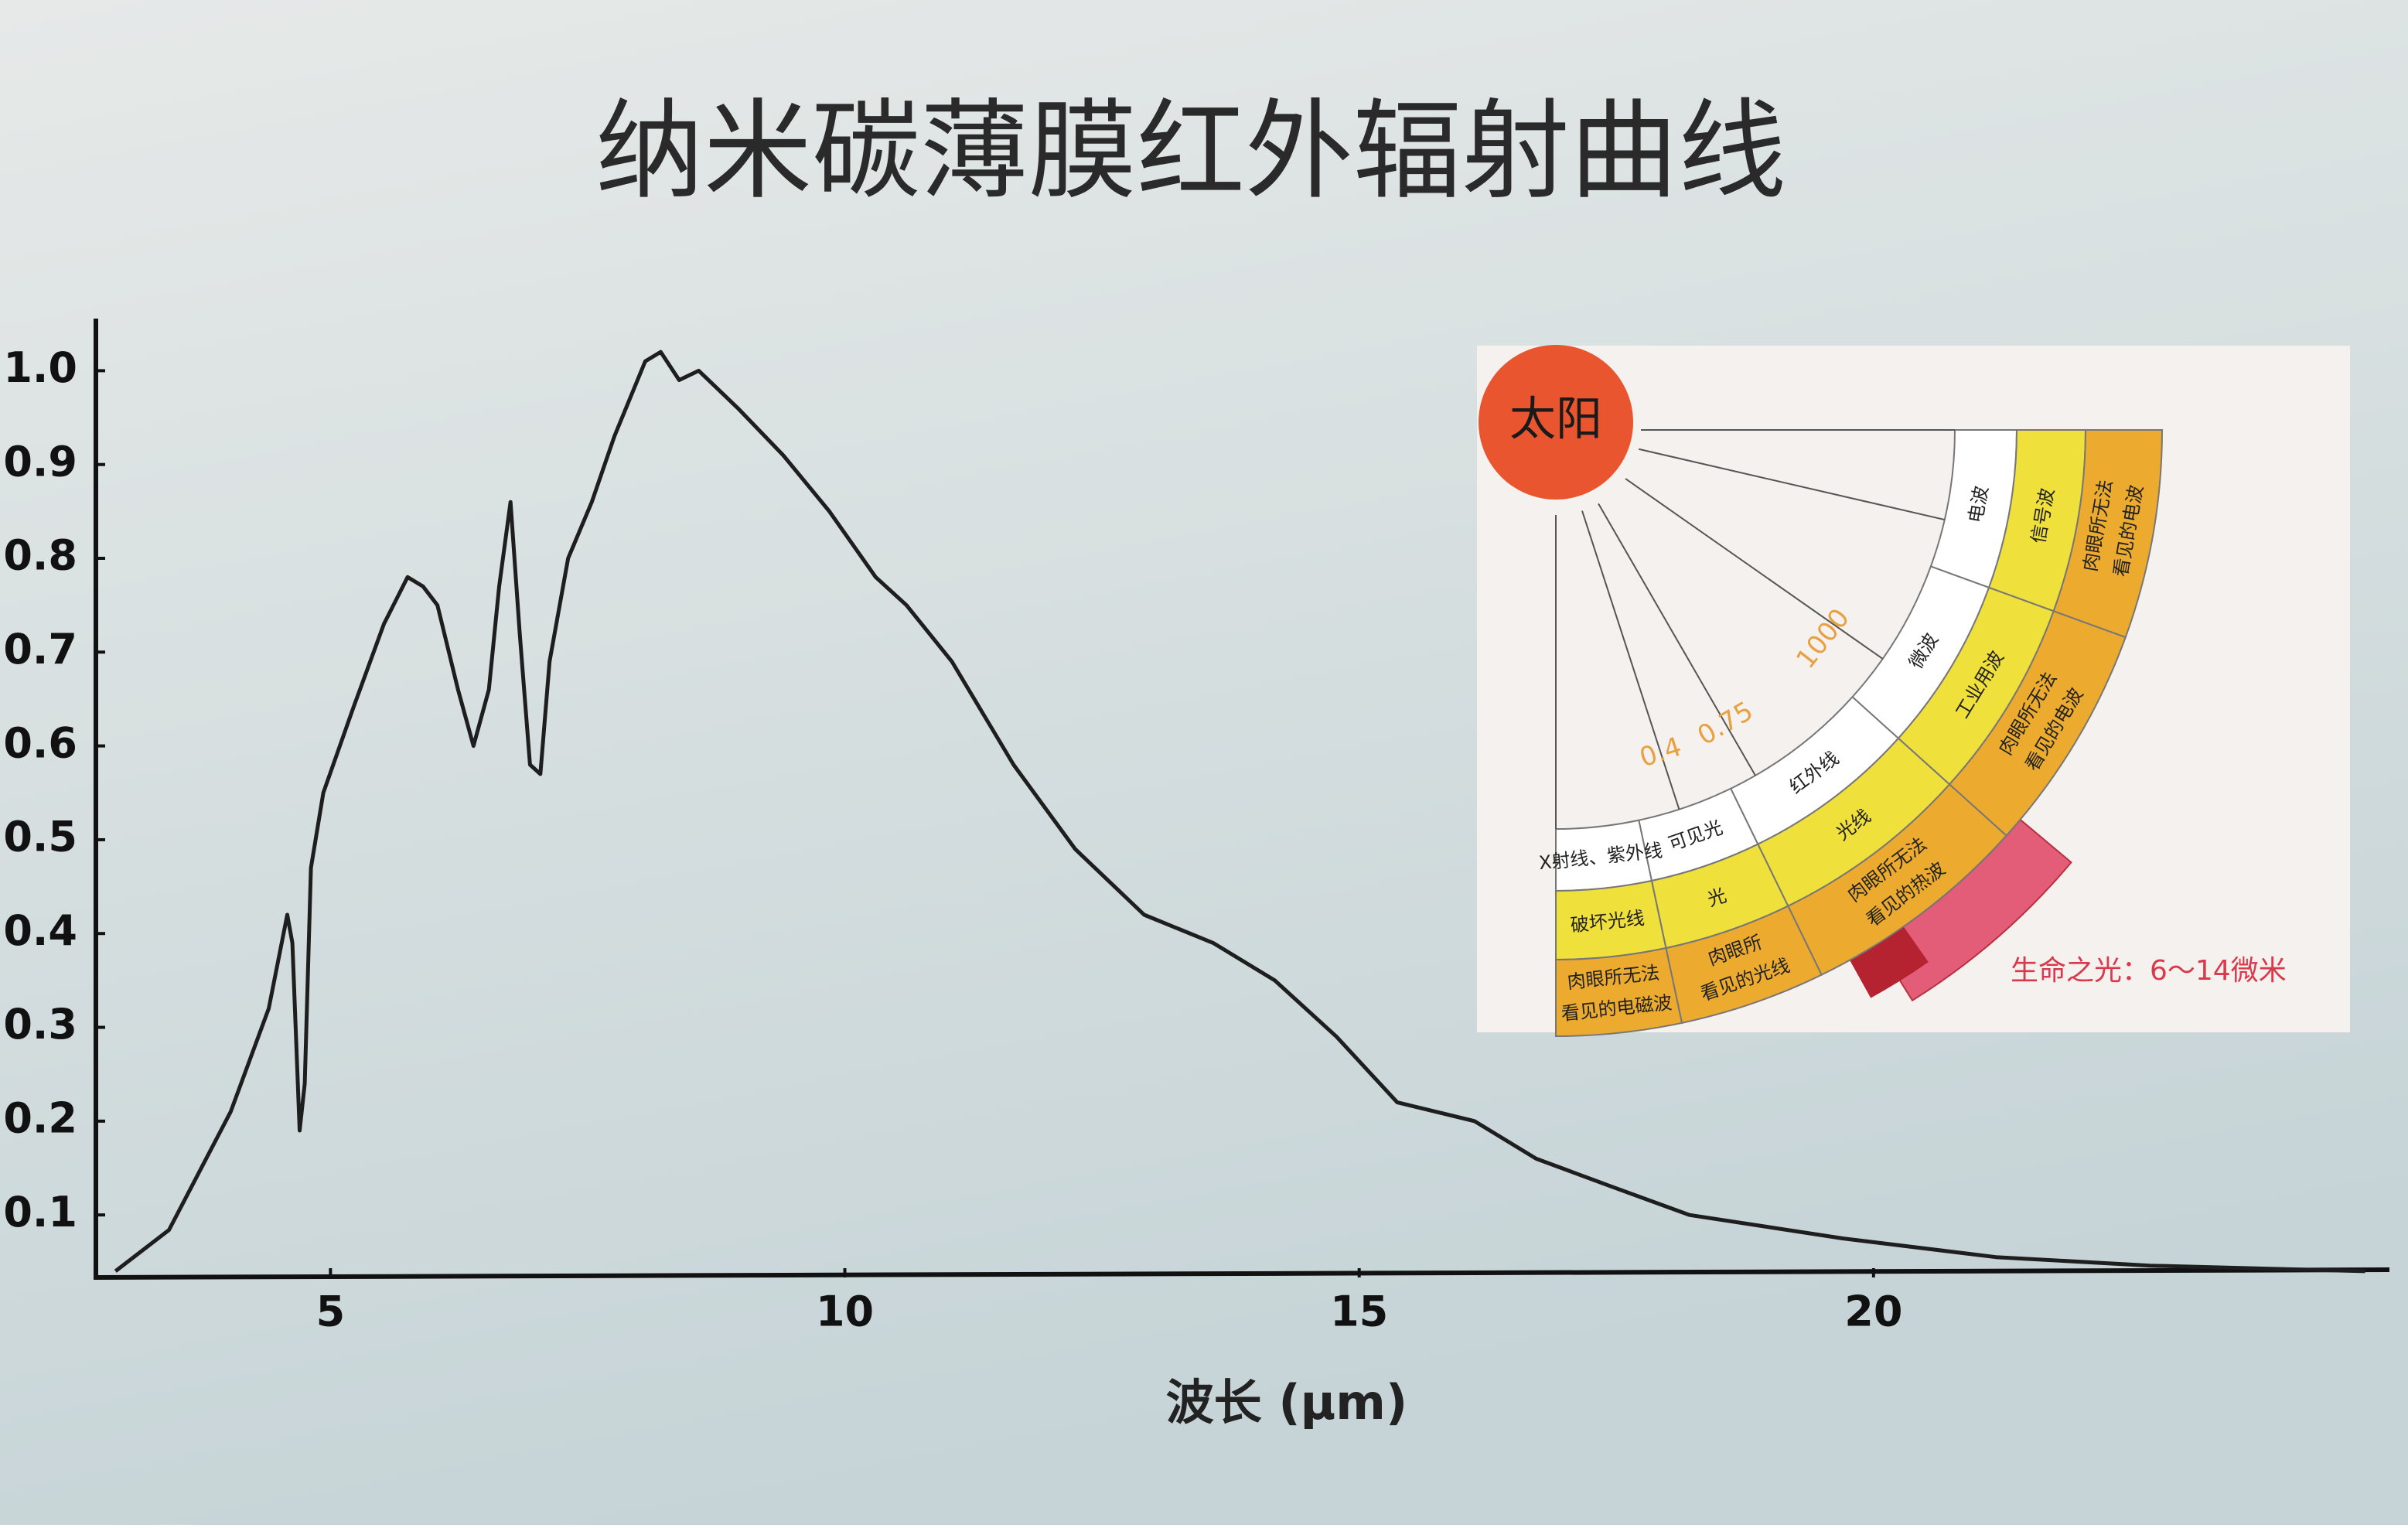  I want to click on sun, so click(1556, 422).